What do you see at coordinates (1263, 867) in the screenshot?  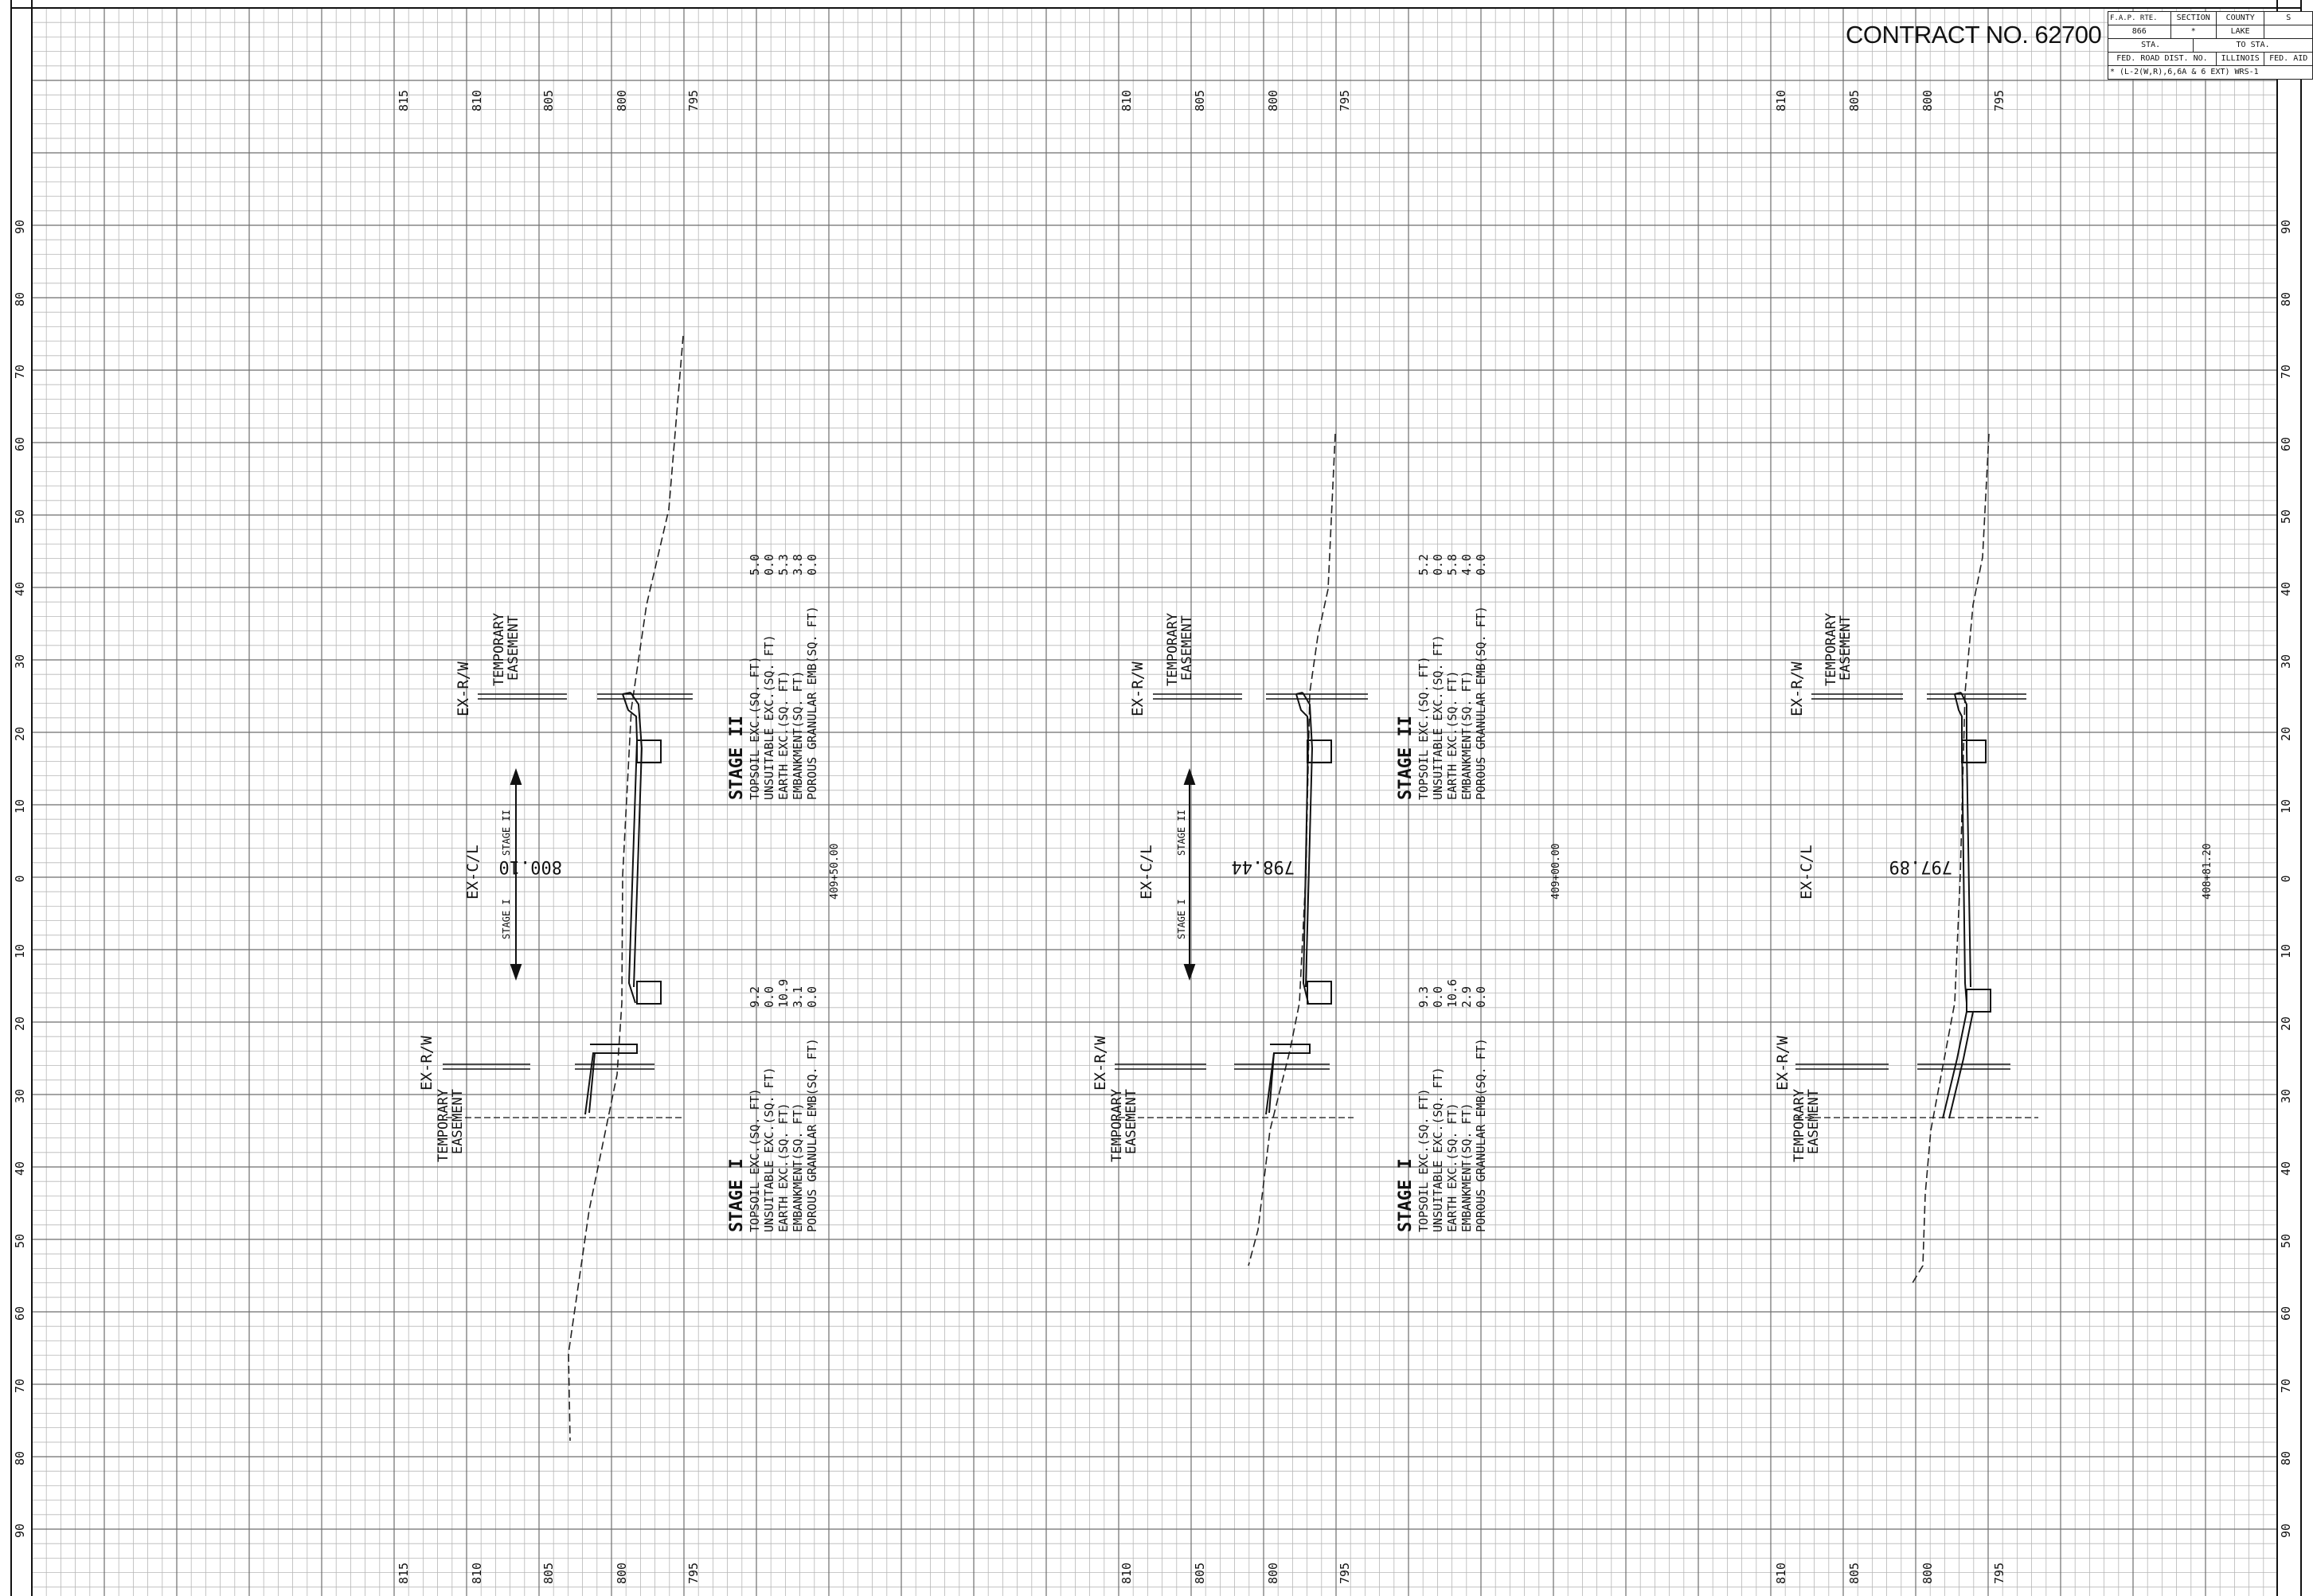 I see `profile-grade: 798.44` at bounding box center [1263, 867].